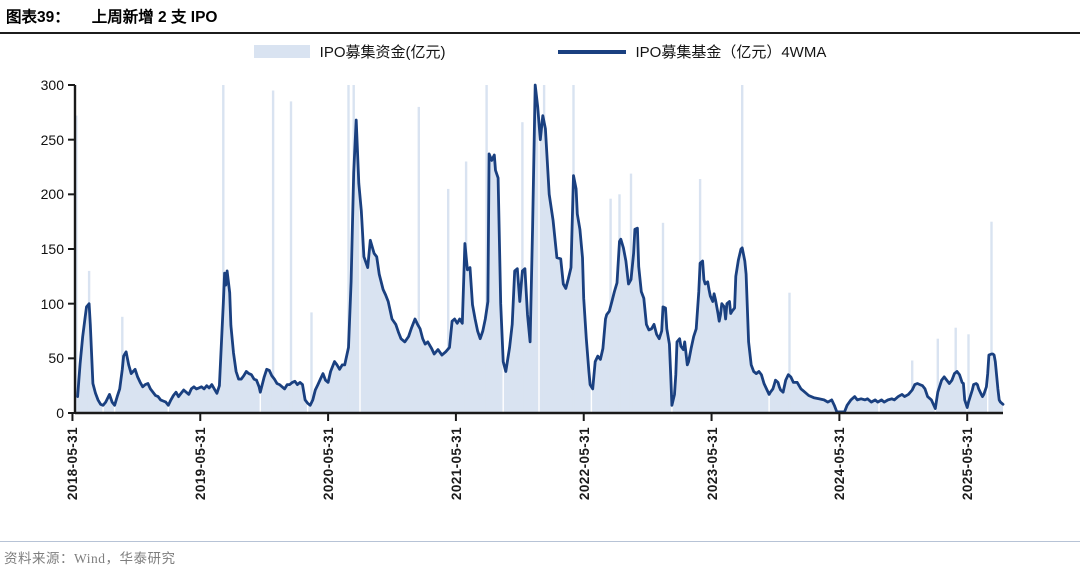 The height and width of the screenshot is (573, 1080). I want to click on chart-legend: IPO募集资金(亿元) IPO募集基金（亿元）4WMA, so click(540, 51).